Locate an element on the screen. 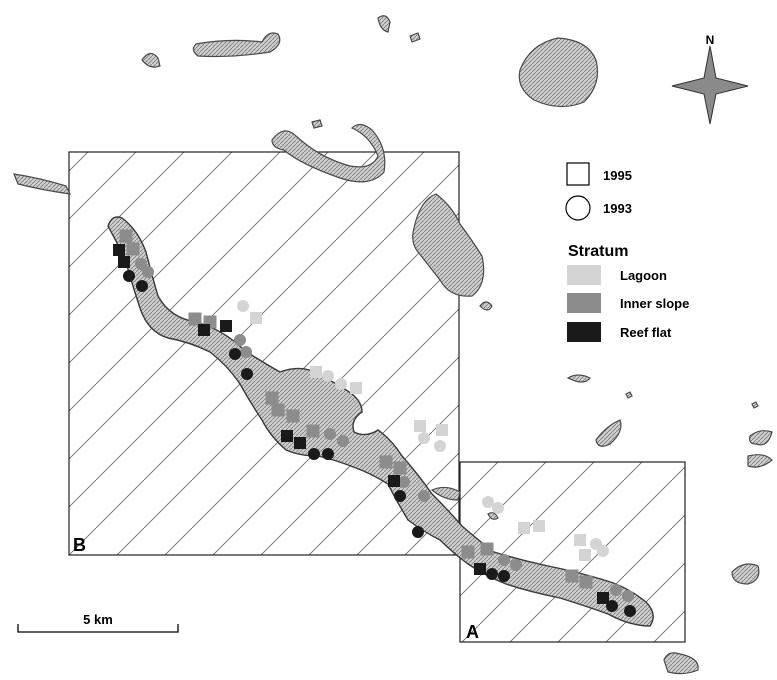 The image size is (777, 680). scale-bar-label: 5 km is located at coordinates (98, 619).